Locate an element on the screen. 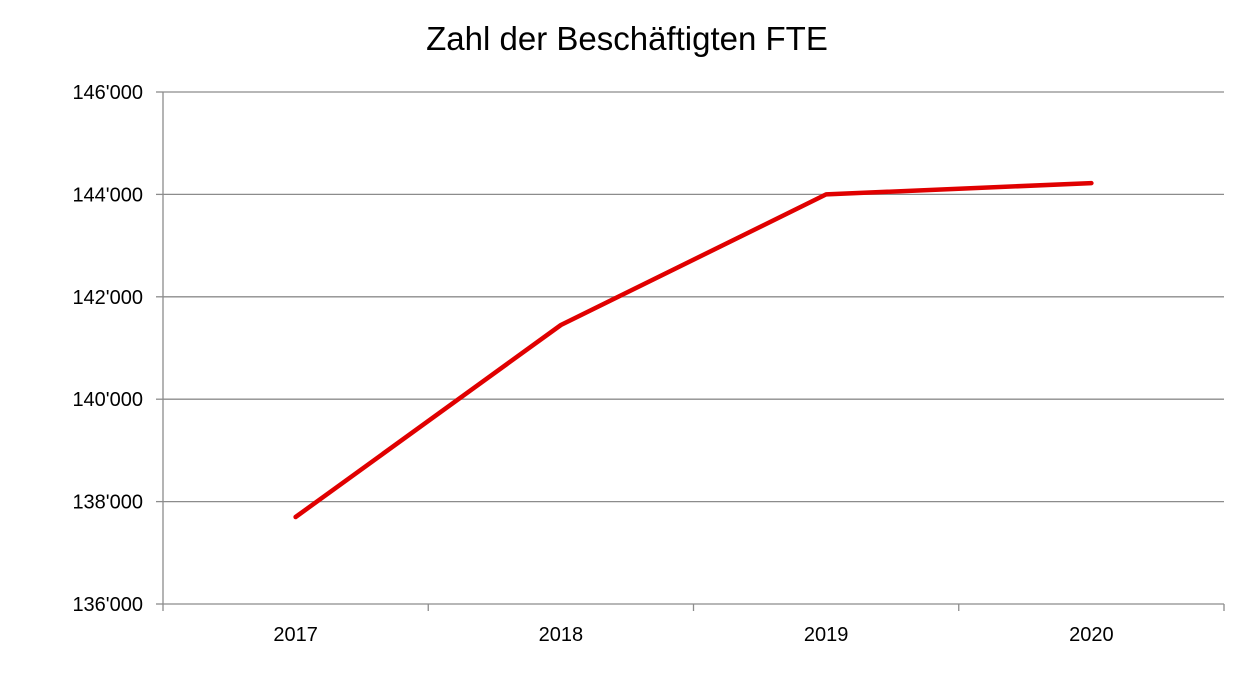 The height and width of the screenshot is (688, 1255). x-axis-tick-labels: 2017 2018 2019 2020 is located at coordinates (693, 635).